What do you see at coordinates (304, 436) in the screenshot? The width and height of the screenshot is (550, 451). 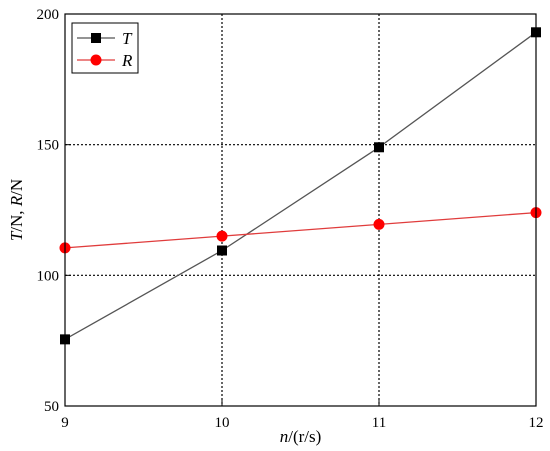 I see `x-axis-title-unit: /(r/s)` at bounding box center [304, 436].